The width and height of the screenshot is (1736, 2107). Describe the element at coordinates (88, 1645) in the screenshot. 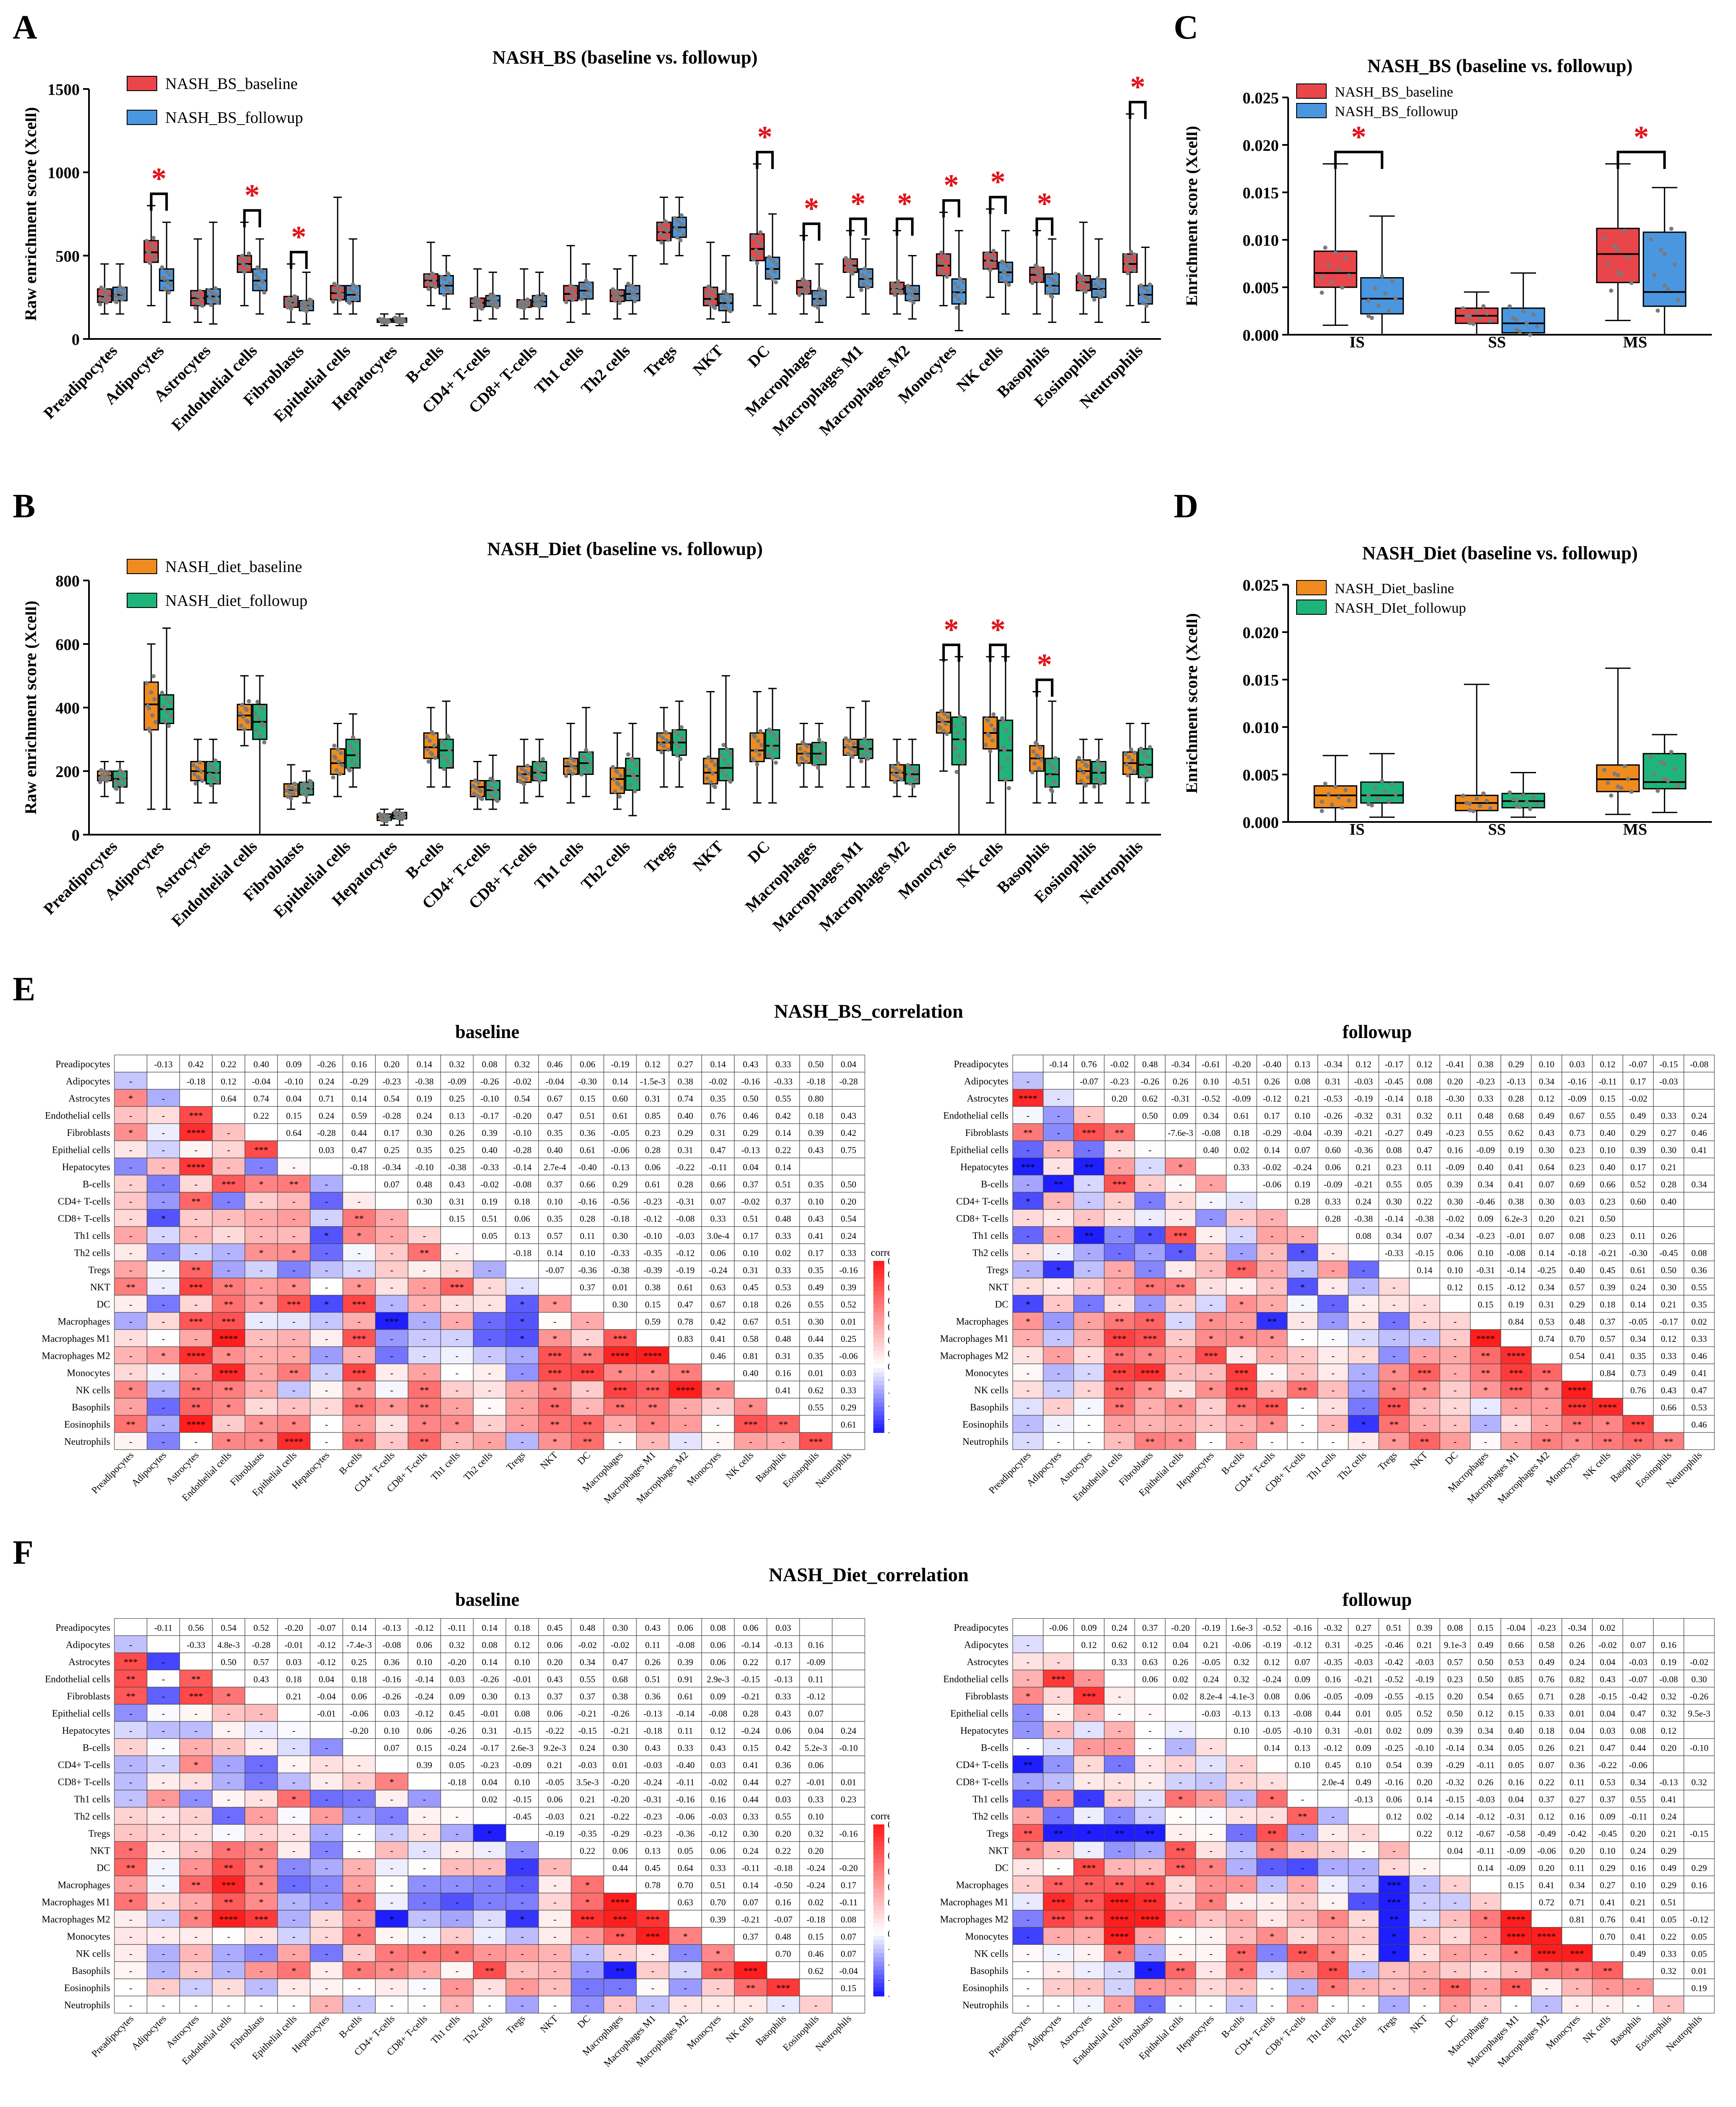

I see `row-label: Adipocytes` at that location.